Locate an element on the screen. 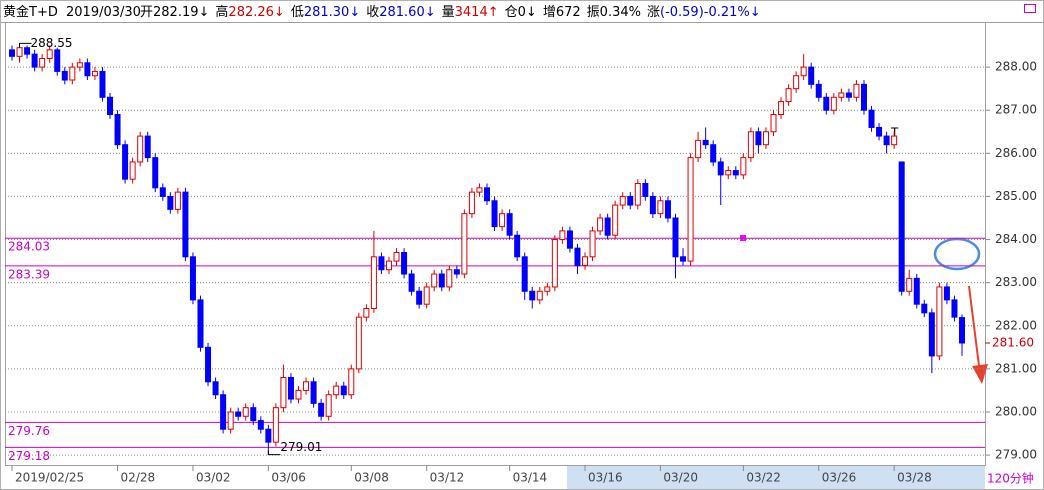 The image size is (1044, 490). x-tick-label: 03/12 is located at coordinates (447, 478).